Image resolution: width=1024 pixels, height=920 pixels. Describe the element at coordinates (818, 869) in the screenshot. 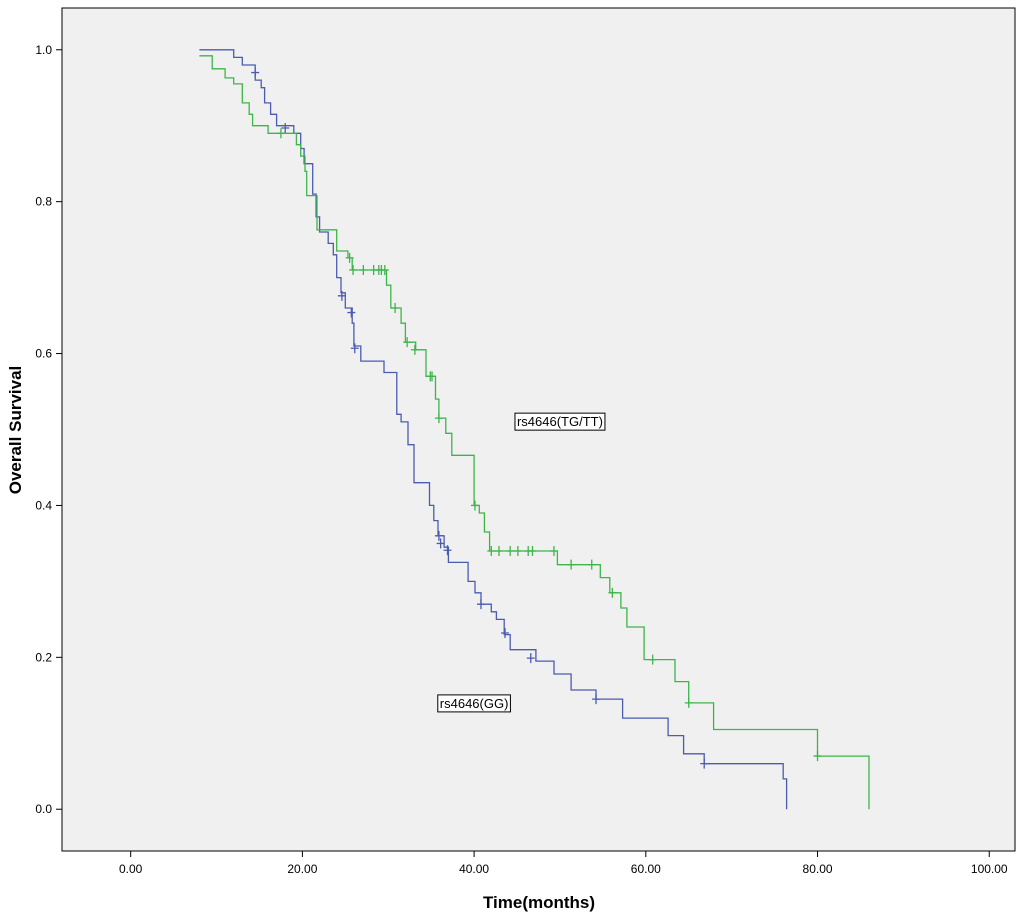

I see `x-tick-label: 80.00` at that location.